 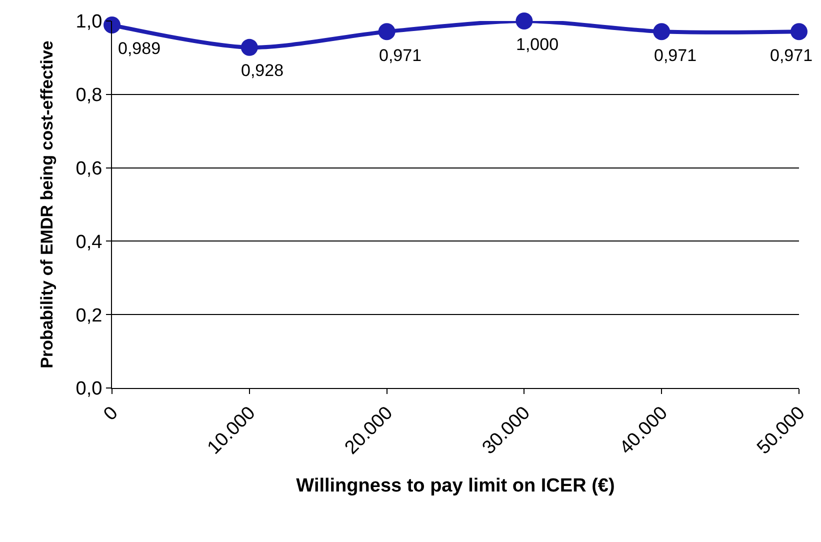 I want to click on x-axis-title: Willingness to pay limit on ICER (€), so click(x=455, y=485).